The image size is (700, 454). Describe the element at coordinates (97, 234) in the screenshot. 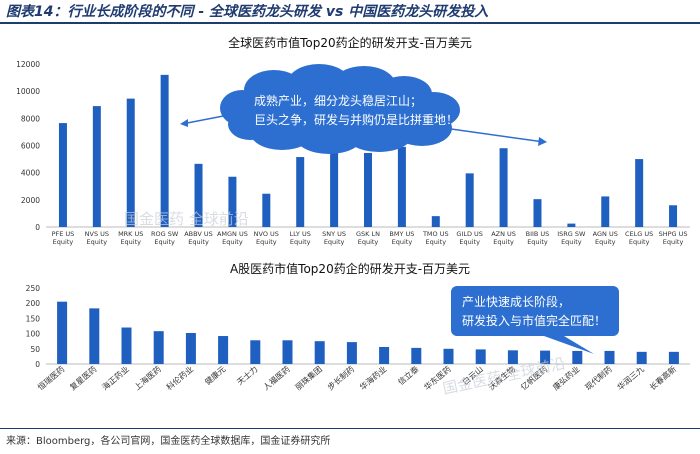

I see `x-tick-label: NVS US` at that location.